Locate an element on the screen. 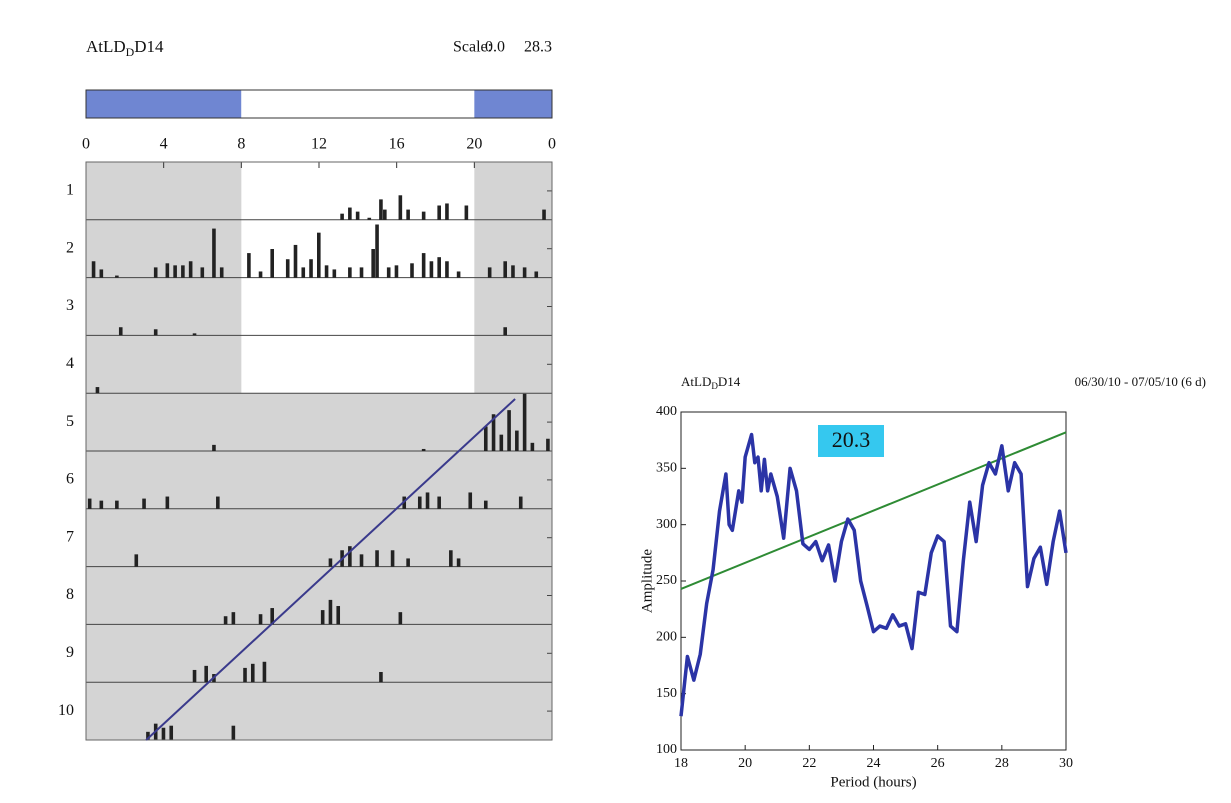 The width and height of the screenshot is (1231, 803). row-label: 9 is located at coordinates (70, 652).